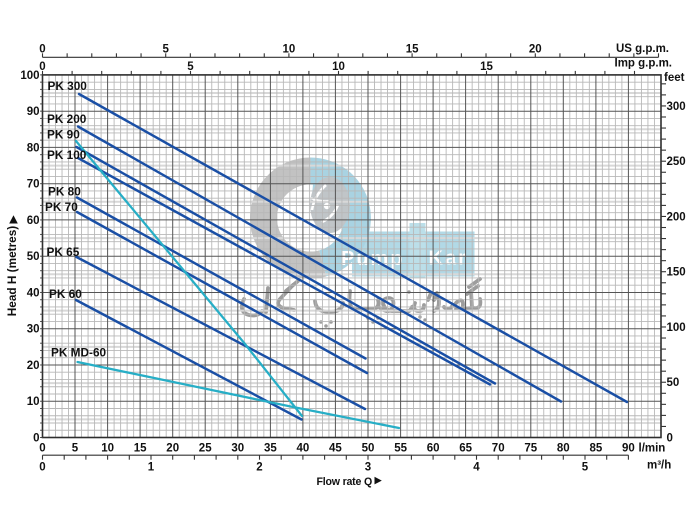 The image size is (693, 525). Describe the element at coordinates (12, 271) in the screenshot. I see `svg-text: Head H (metres)` at that location.